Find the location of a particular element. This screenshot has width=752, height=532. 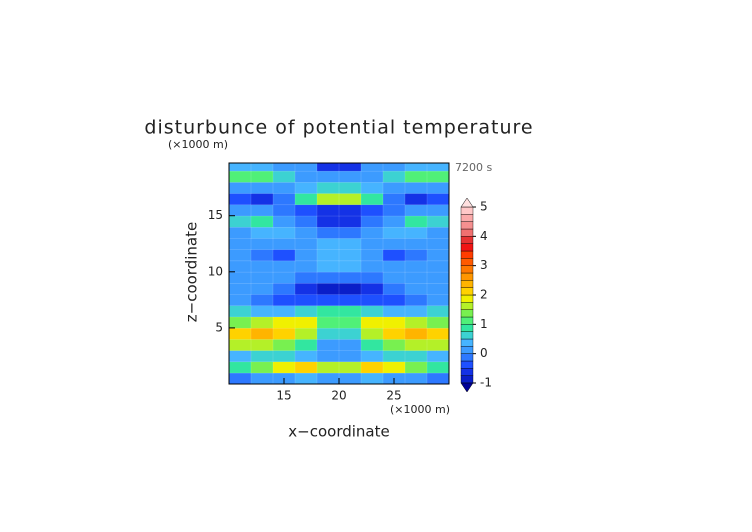

x-tick-label: 15 is located at coordinates (283, 396).